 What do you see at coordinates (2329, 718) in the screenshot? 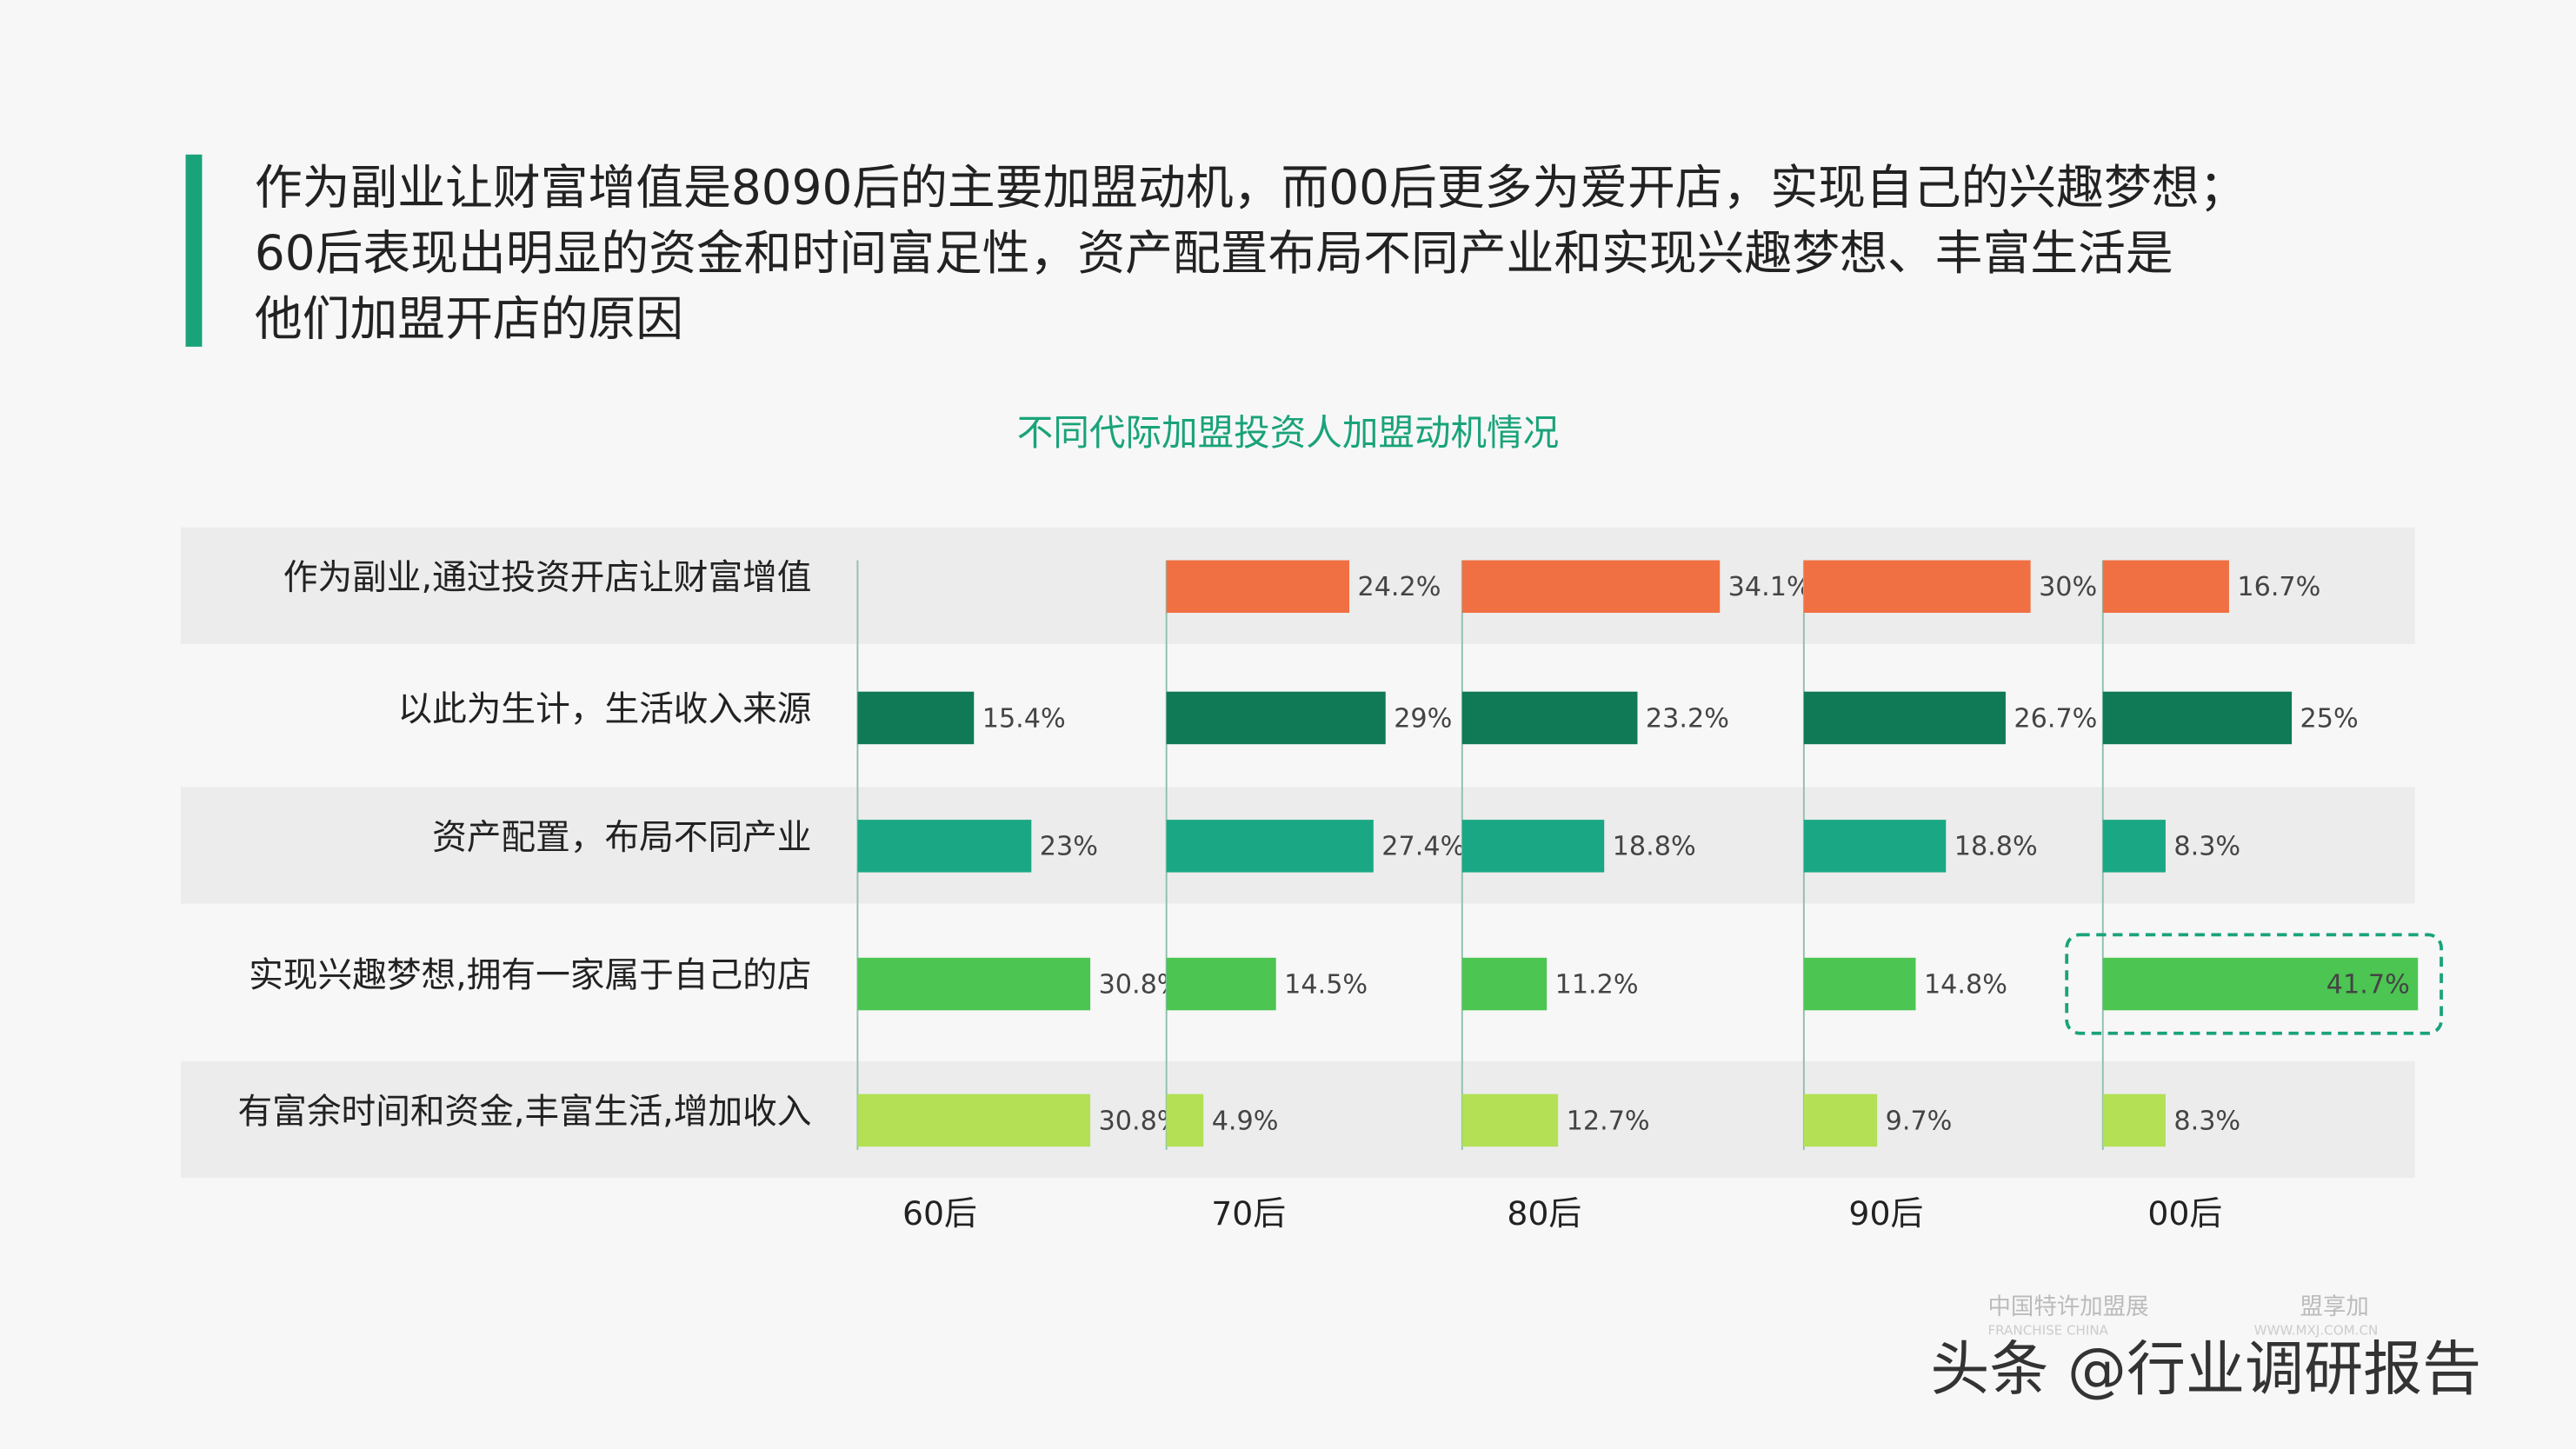
I see `value-label: 25%` at bounding box center [2329, 718].